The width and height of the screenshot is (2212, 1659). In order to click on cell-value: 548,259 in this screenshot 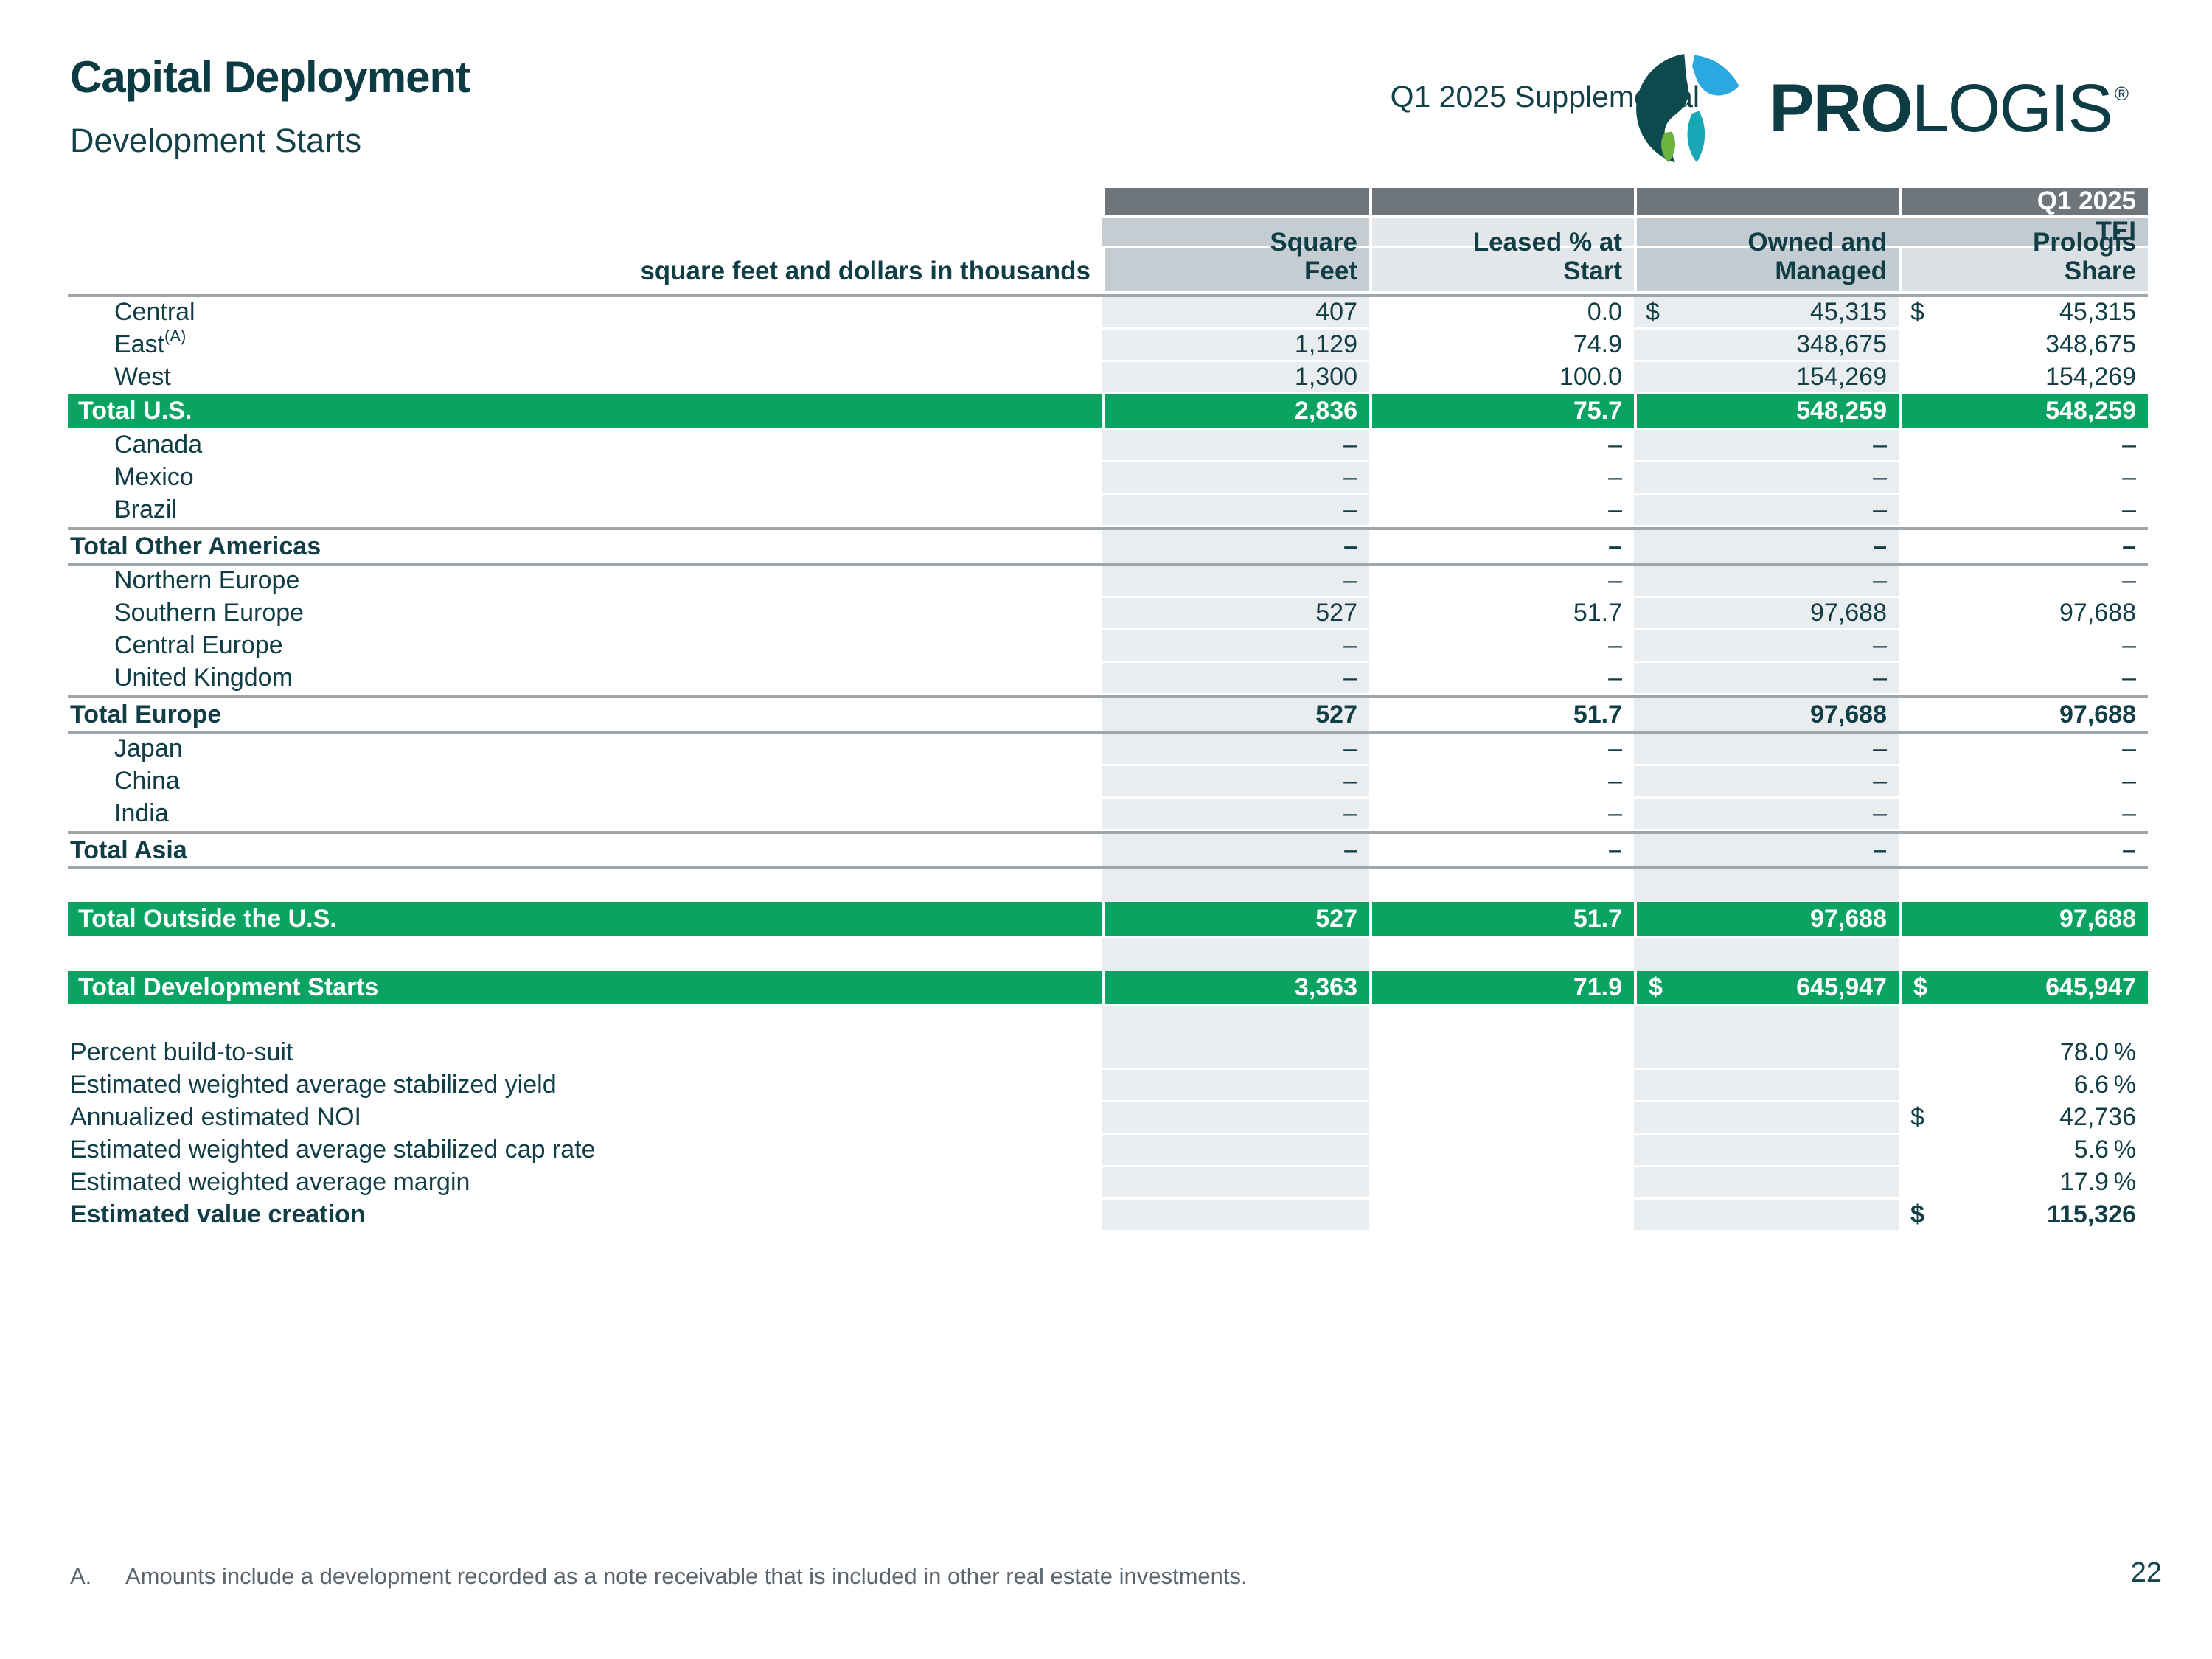, I will do `click(2090, 411)`.